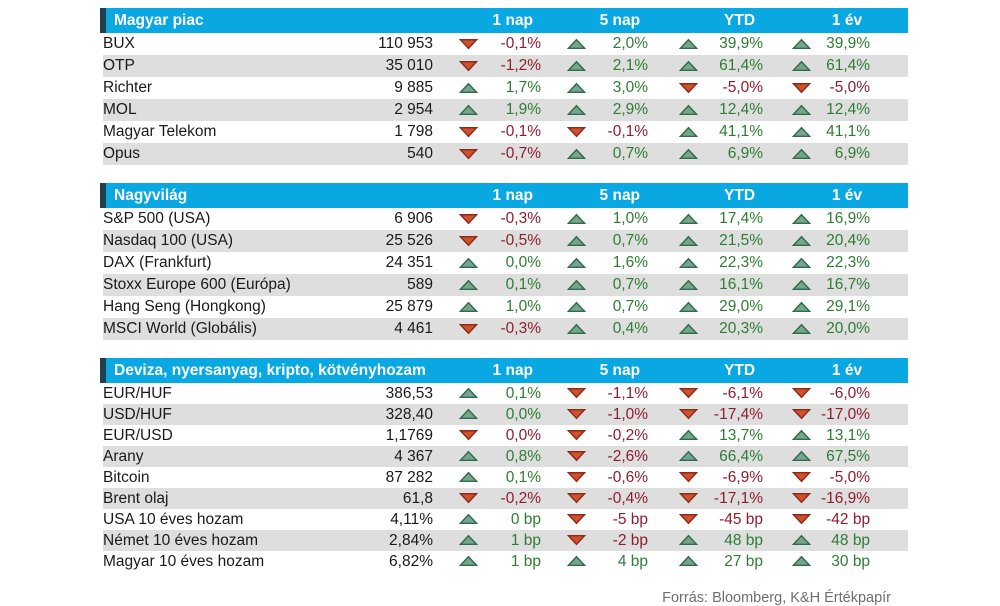  I want to click on section-title: Deviza, nyersanyag, kripto, kötvényhozam, so click(275, 370).